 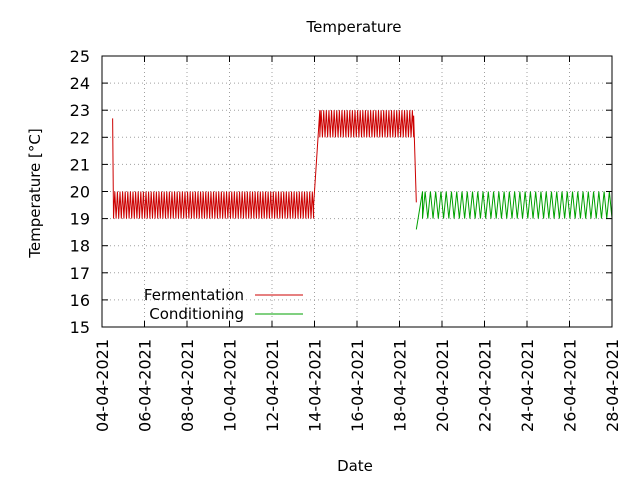 What do you see at coordinates (80, 164) in the screenshot?
I see `y-tick-label: 21` at bounding box center [80, 164].